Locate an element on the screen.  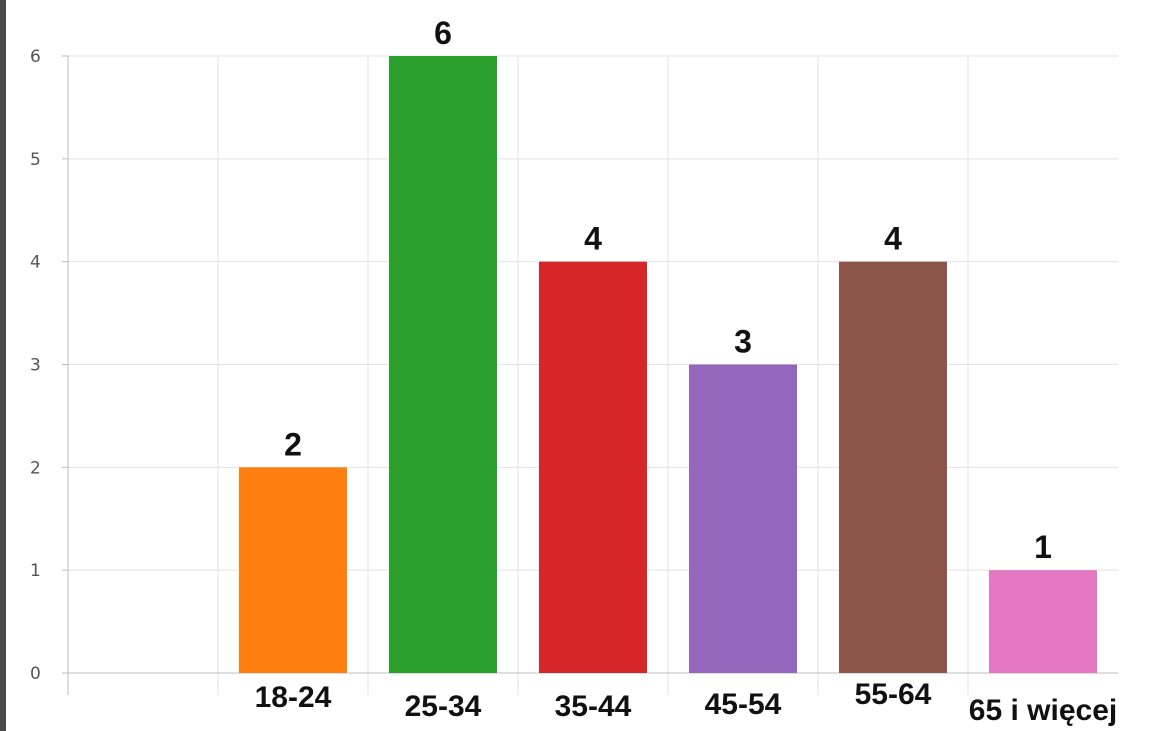
x-category-label: 45-54 is located at coordinates (743, 704).